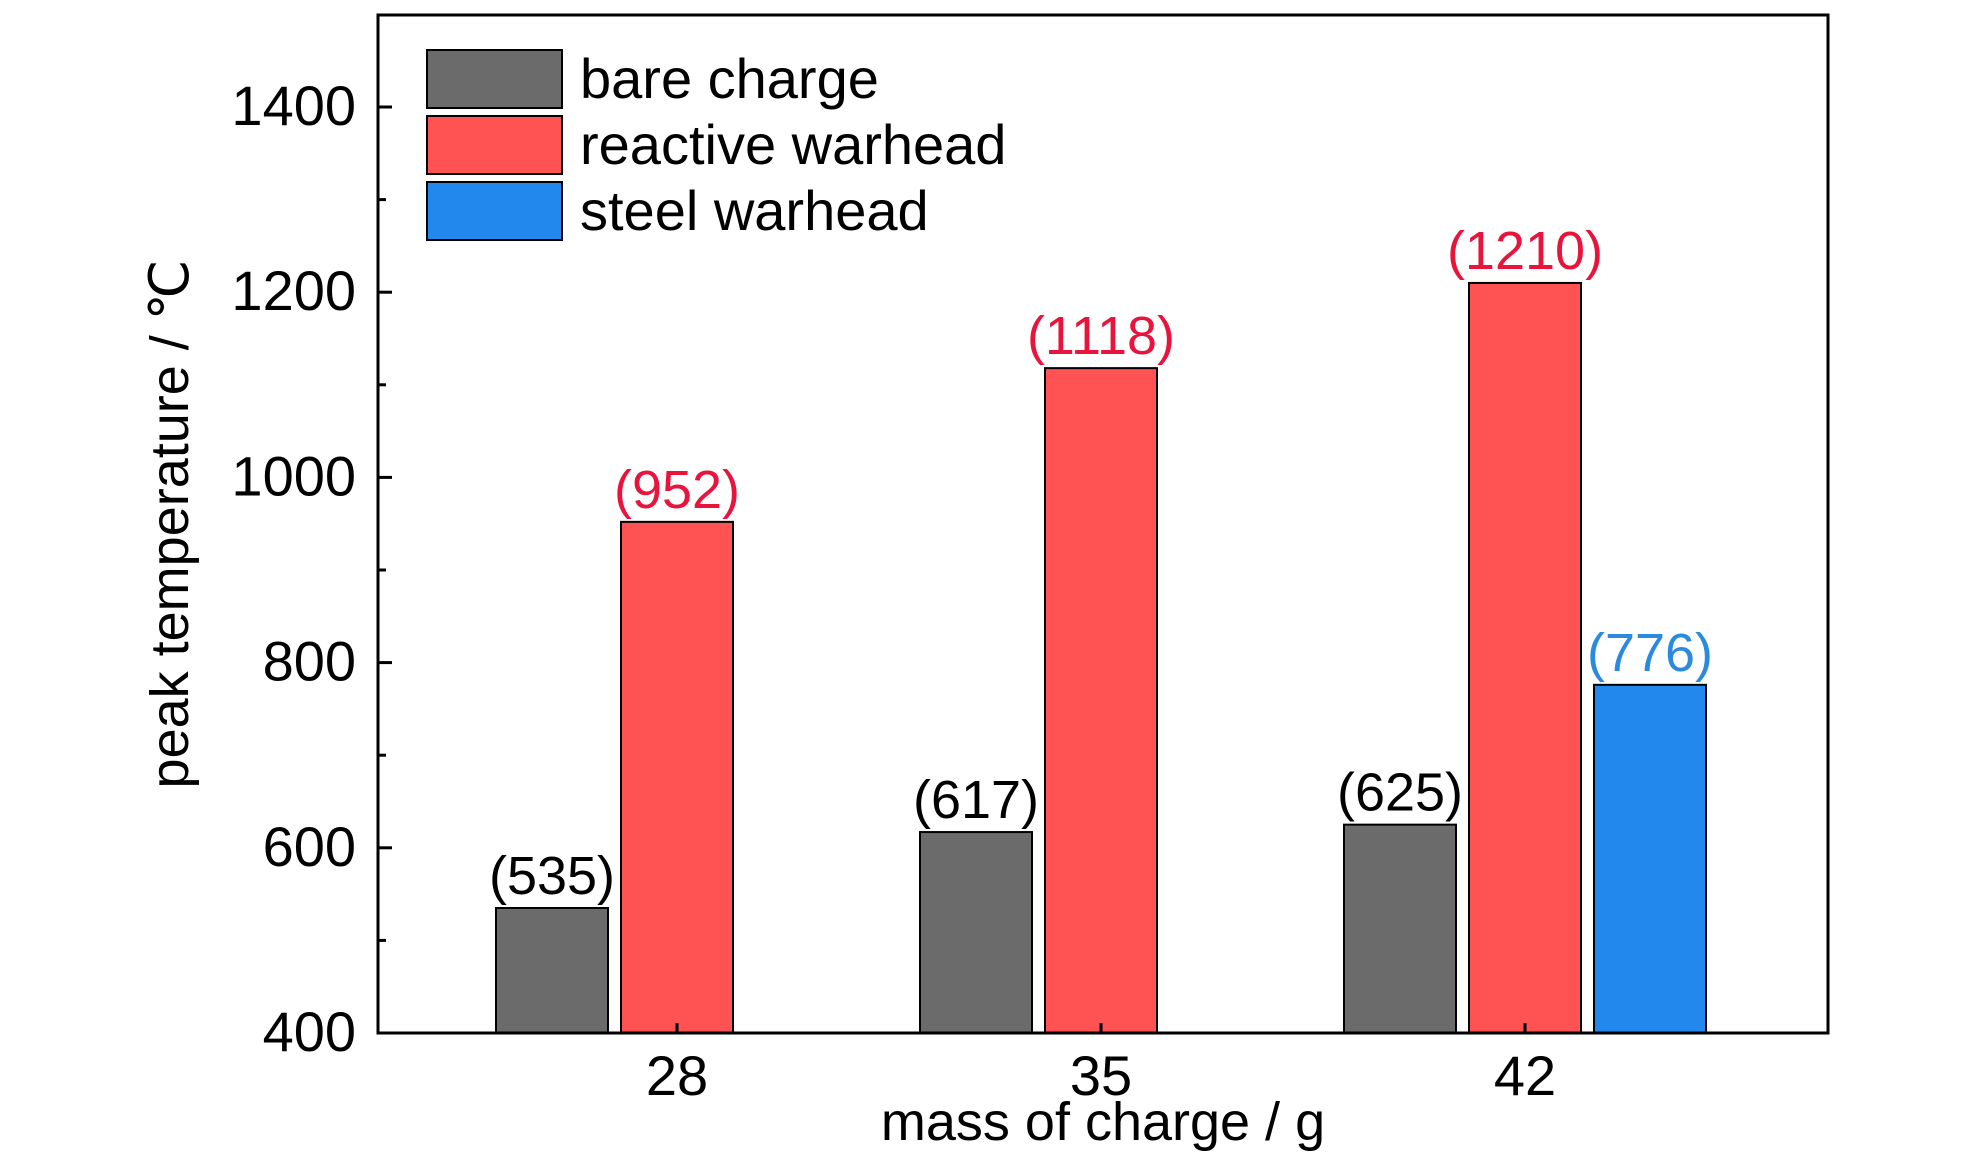 Image resolution: width=1984 pixels, height=1162 pixels. Describe the element at coordinates (677, 490) in the screenshot. I see `data-label-reactive-warhead-28: (952)` at that location.